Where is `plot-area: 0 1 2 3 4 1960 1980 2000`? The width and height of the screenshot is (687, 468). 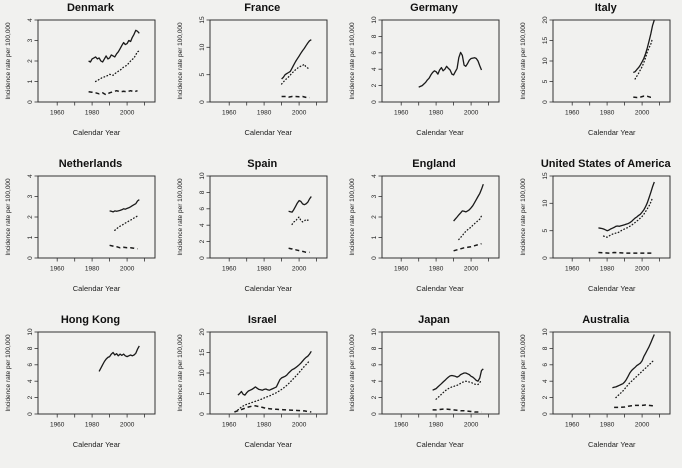 plot-area: 0 1 2 3 4 1960 1980 2000 is located at coordinates (435, 223).